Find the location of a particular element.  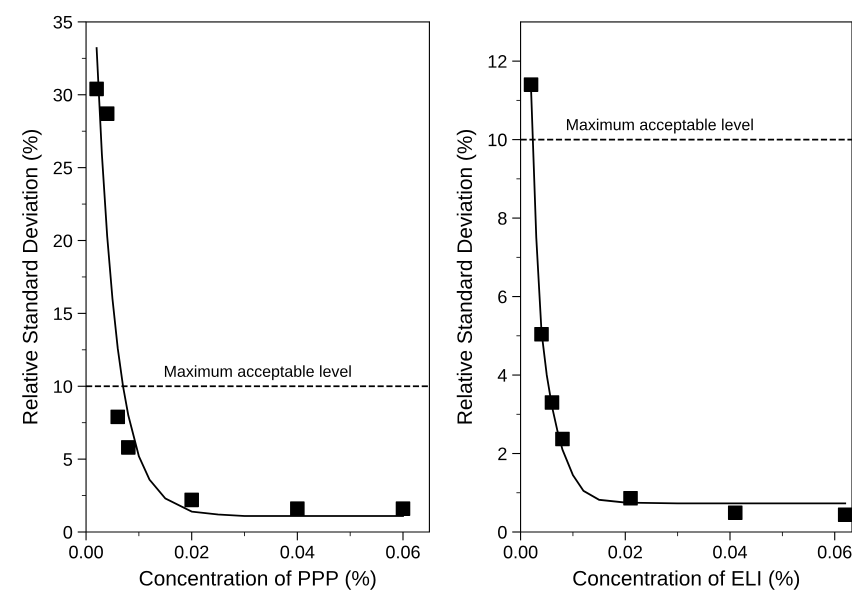

y-tick-label: 5 is located at coordinates (68, 459).